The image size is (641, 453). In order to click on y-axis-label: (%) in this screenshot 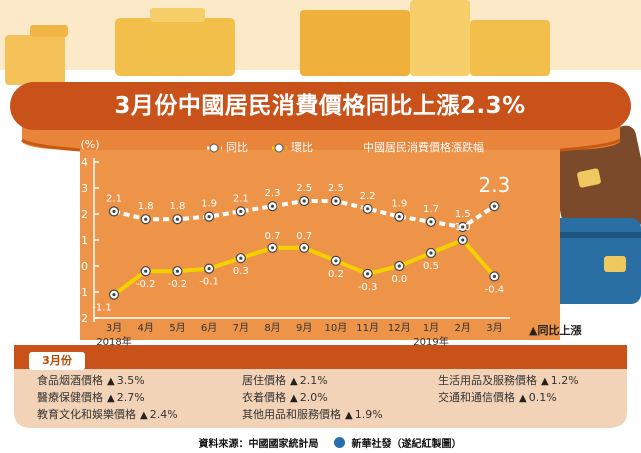, I will do `click(89, 144)`.